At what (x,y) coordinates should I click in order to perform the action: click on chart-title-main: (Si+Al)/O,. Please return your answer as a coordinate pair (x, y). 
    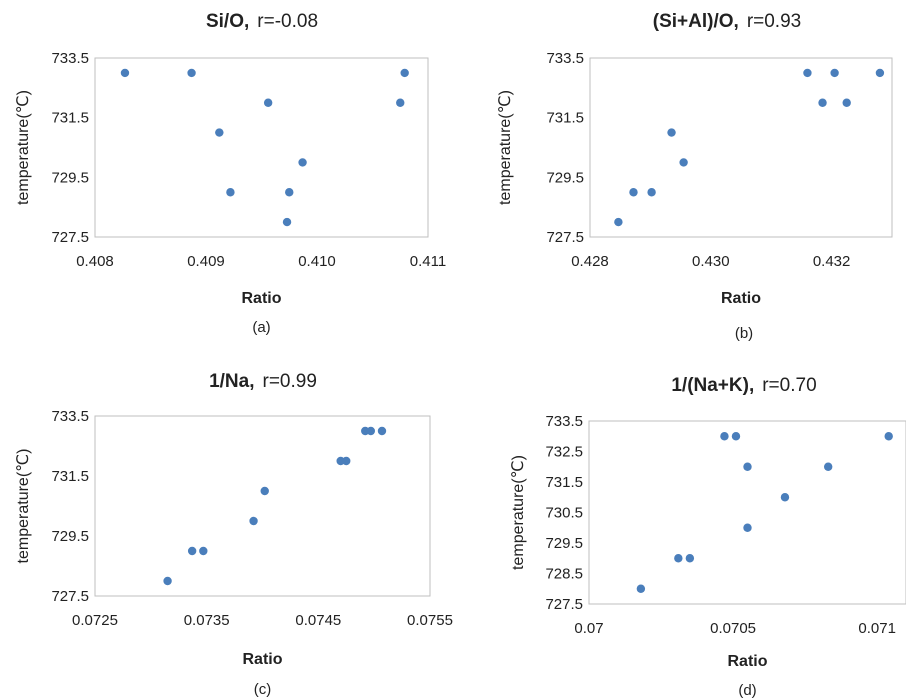
    Looking at the image, I should click on (696, 21).